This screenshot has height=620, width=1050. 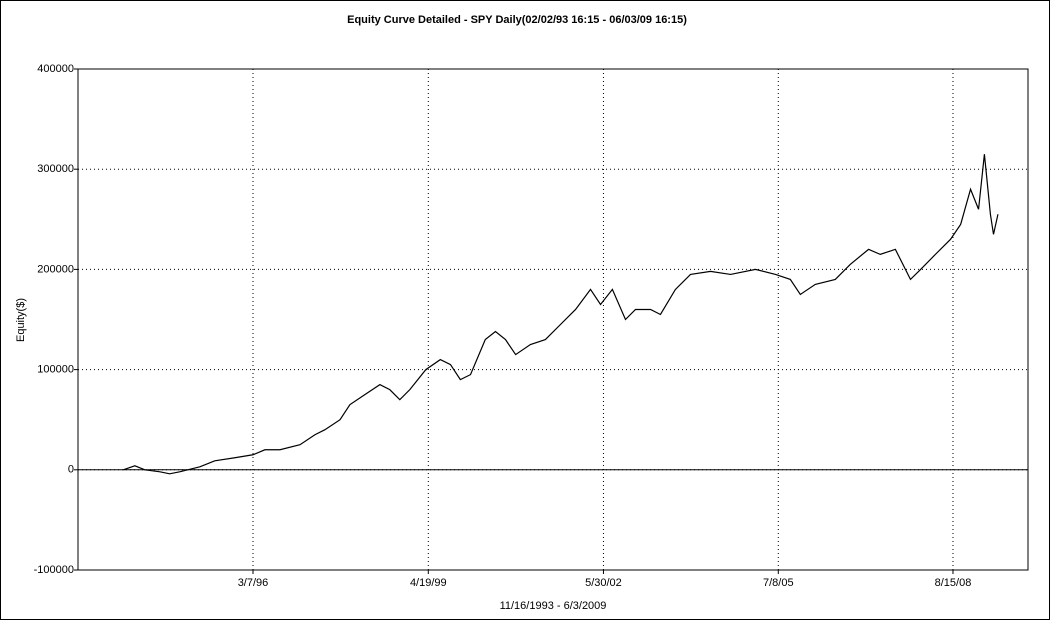 What do you see at coordinates (55, 370) in the screenshot?
I see `y-tick-label: 100000` at bounding box center [55, 370].